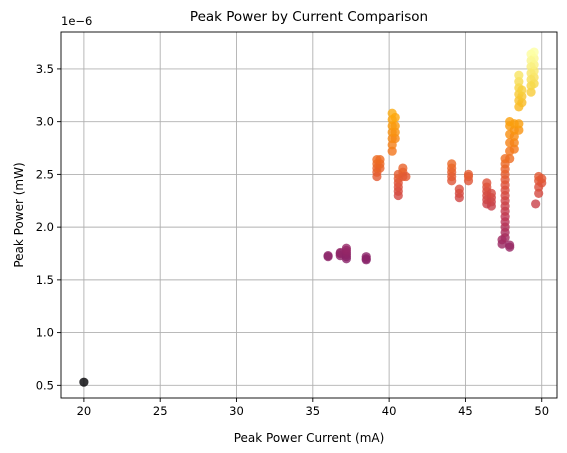  I want to click on x-tick-label: 25, so click(160, 411).